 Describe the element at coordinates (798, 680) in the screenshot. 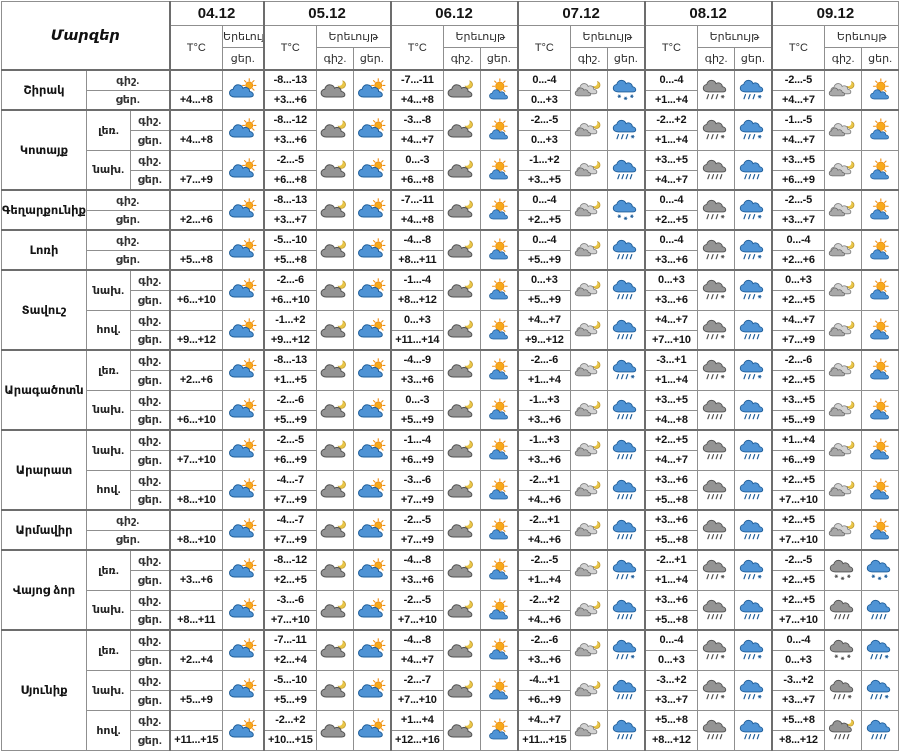

I see `night-temp: -3...+2` at that location.